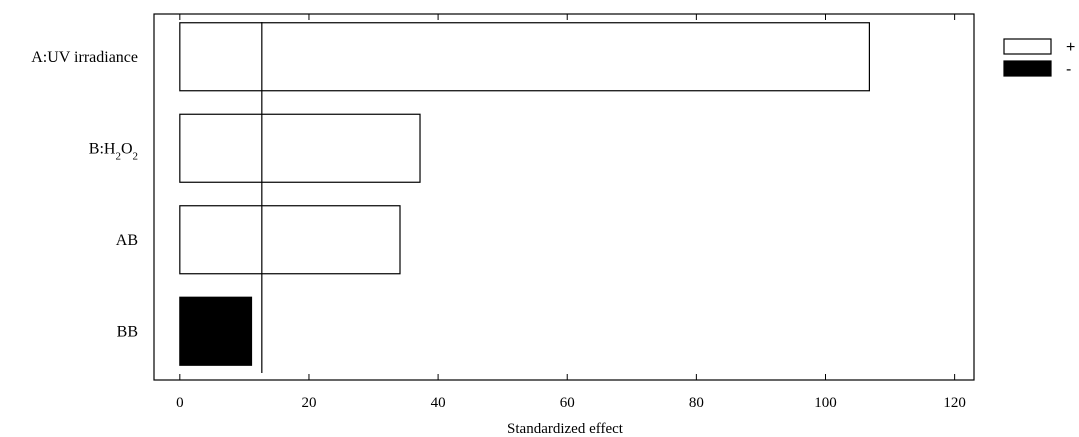 The image size is (1079, 437). What do you see at coordinates (696, 403) in the screenshot?
I see `x-tick-label-4: 80` at bounding box center [696, 403].